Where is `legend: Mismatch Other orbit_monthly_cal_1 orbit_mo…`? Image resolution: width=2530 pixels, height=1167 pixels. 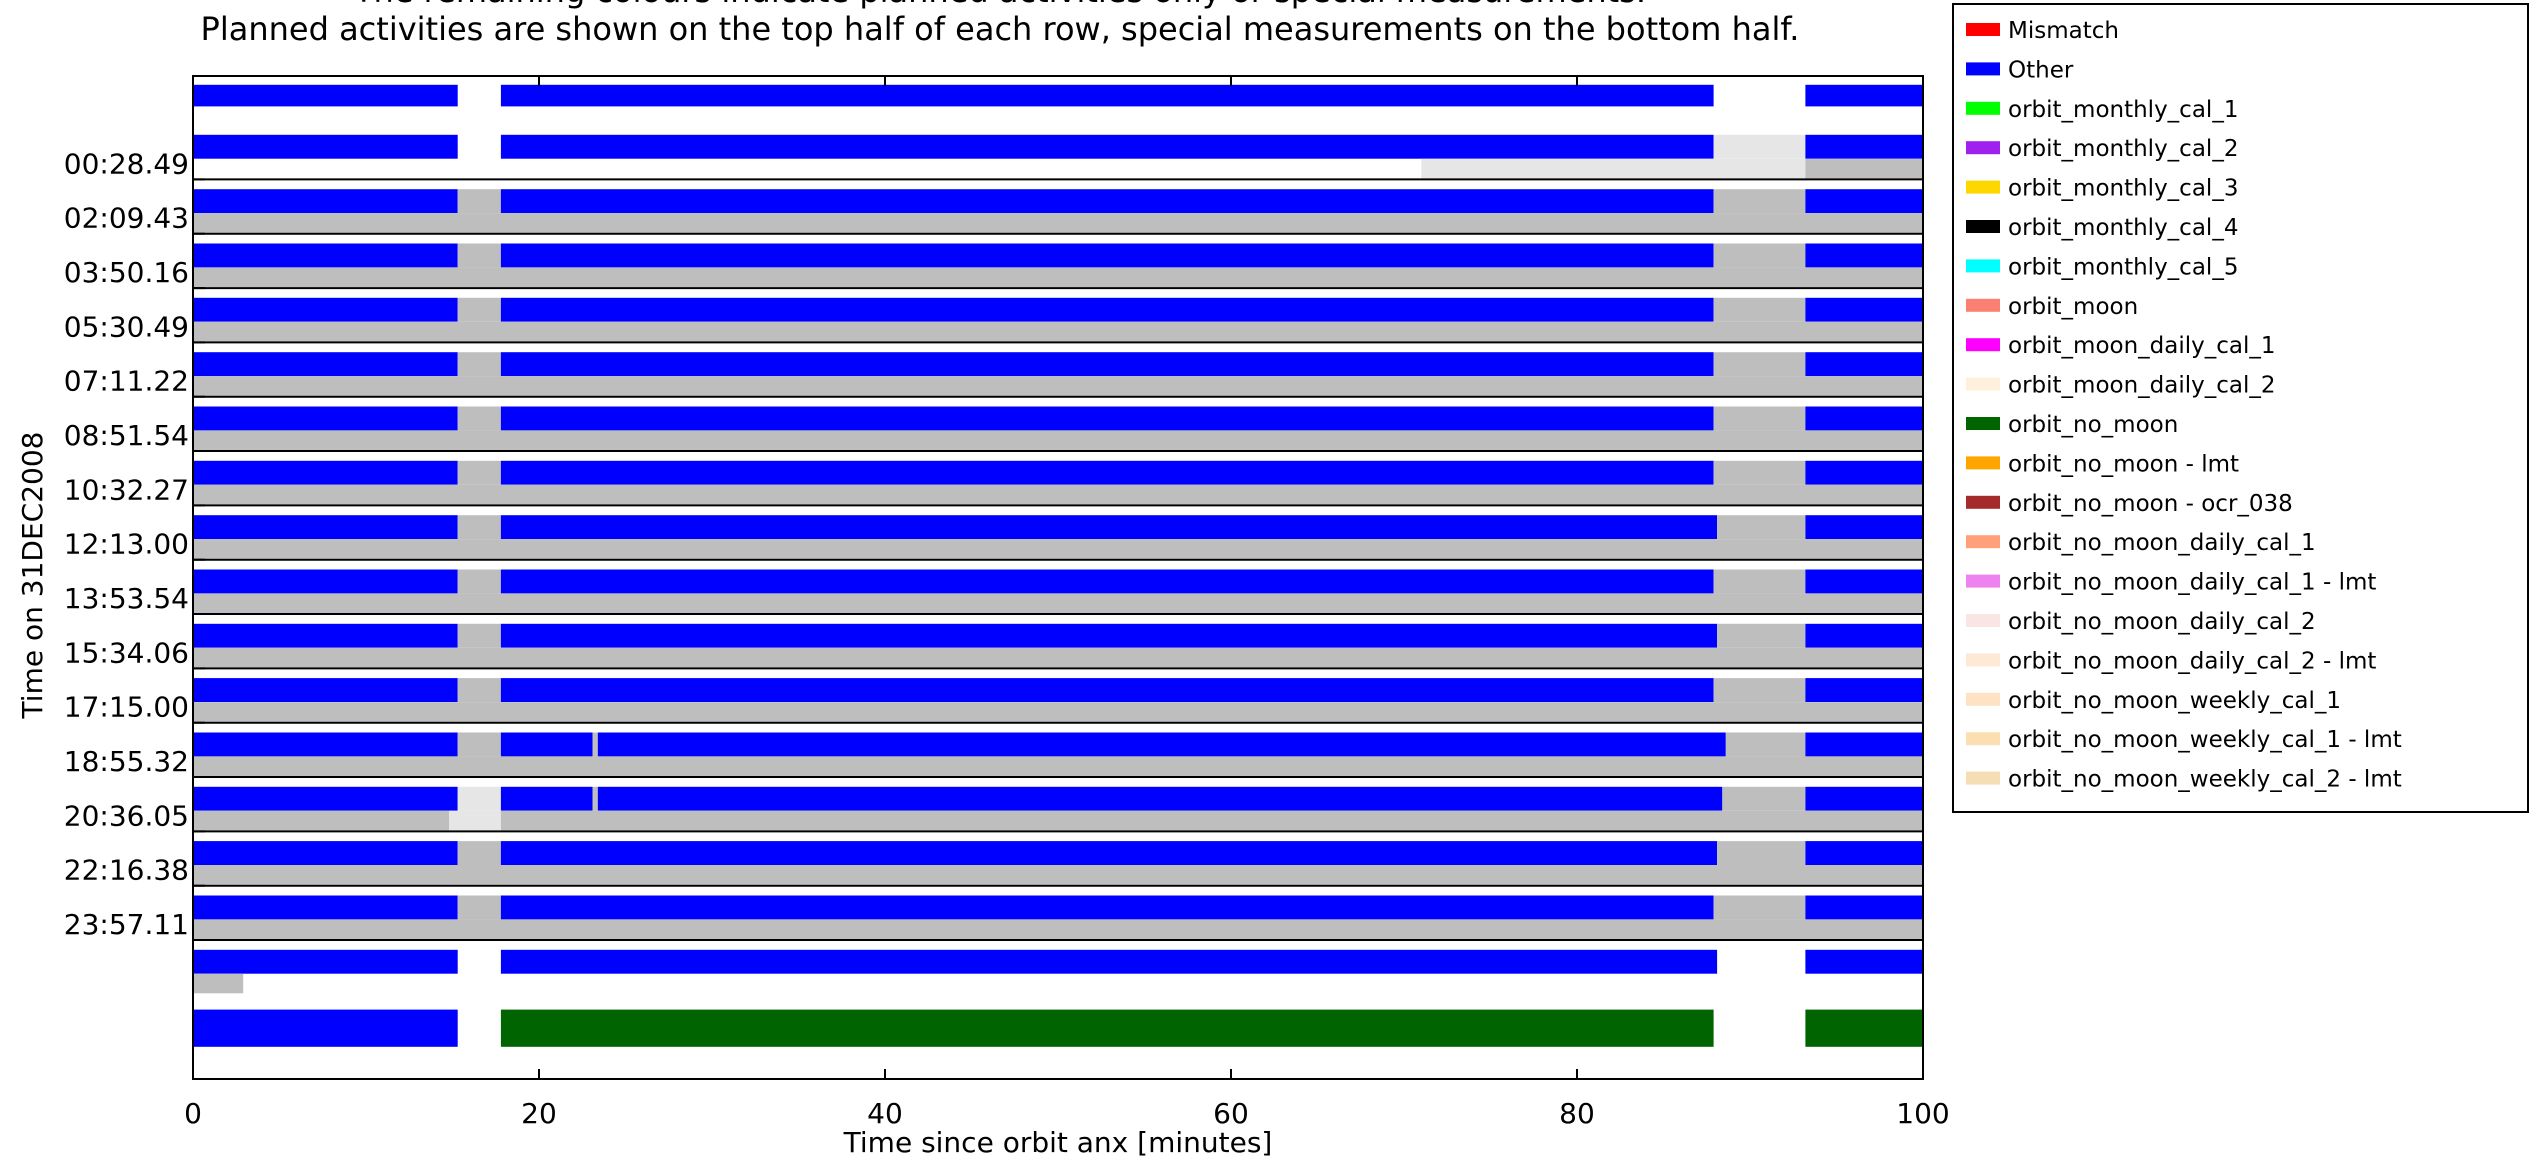
legend: Mismatch Other orbit_monthly_cal_1 orbit_mo… is located at coordinates (2184, 405).